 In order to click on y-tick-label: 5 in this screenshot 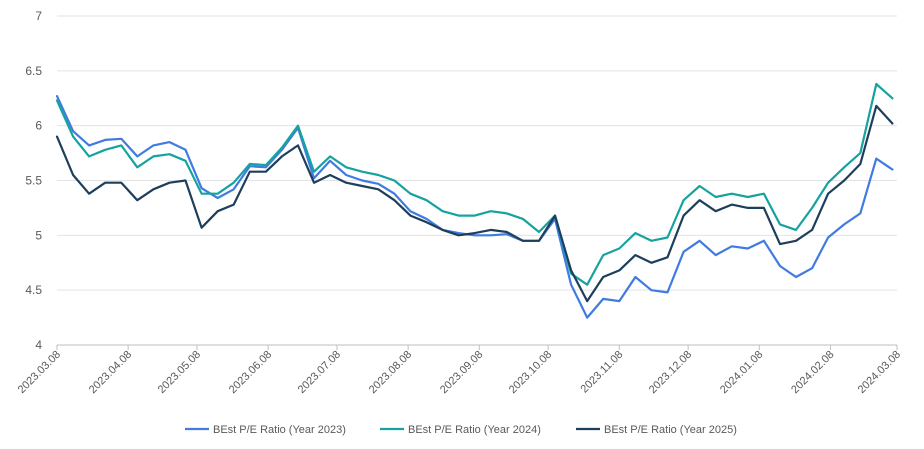, I will do `click(38, 235)`.